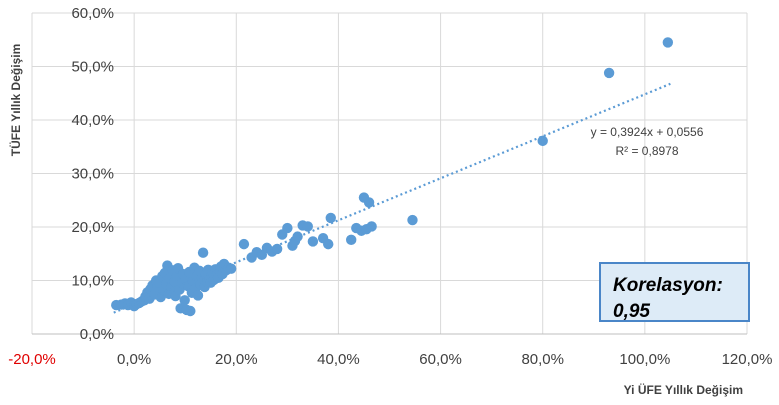 Image resolution: width=779 pixels, height=405 pixels. What do you see at coordinates (542, 359) in the screenshot?
I see `x-tick-label: 80,0%` at bounding box center [542, 359].